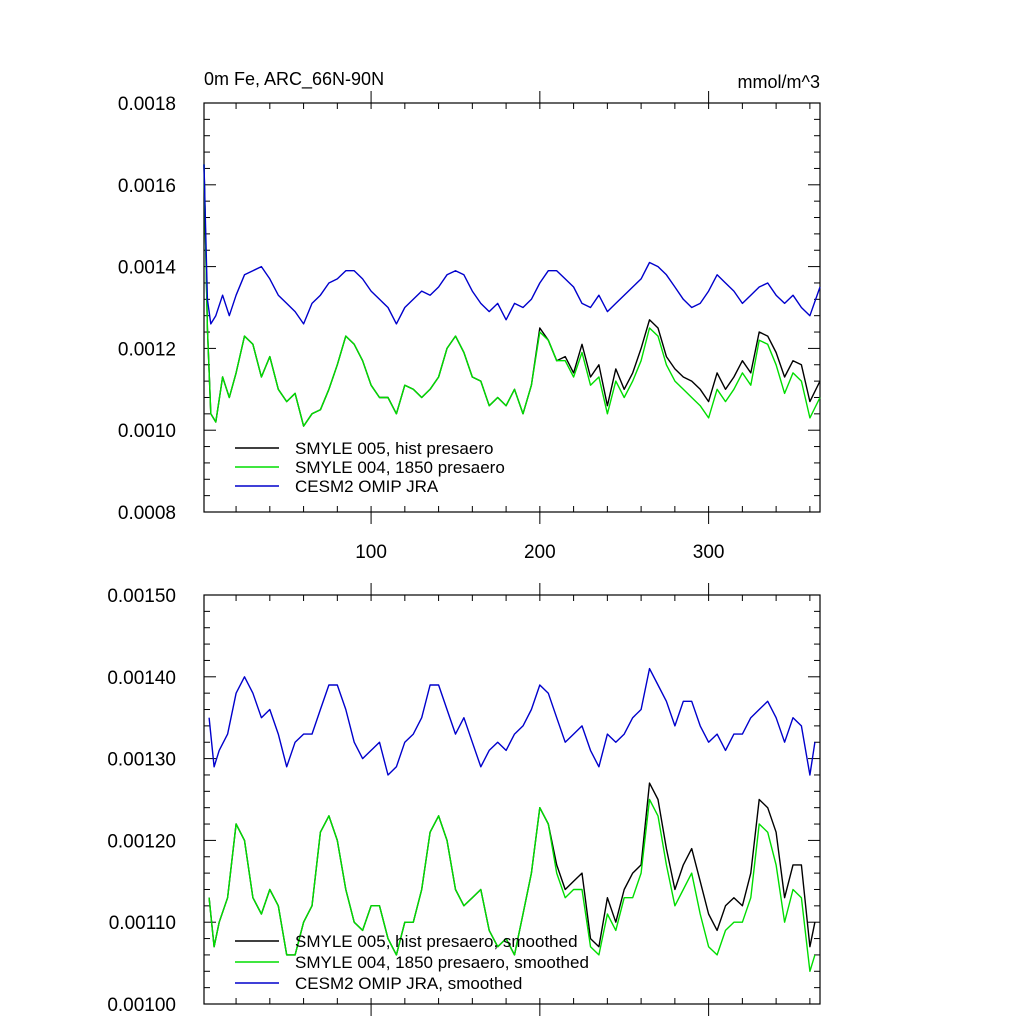  I want to click on legend-label: SMYLE 004, 1850 presaero, smoothed, so click(442, 962).